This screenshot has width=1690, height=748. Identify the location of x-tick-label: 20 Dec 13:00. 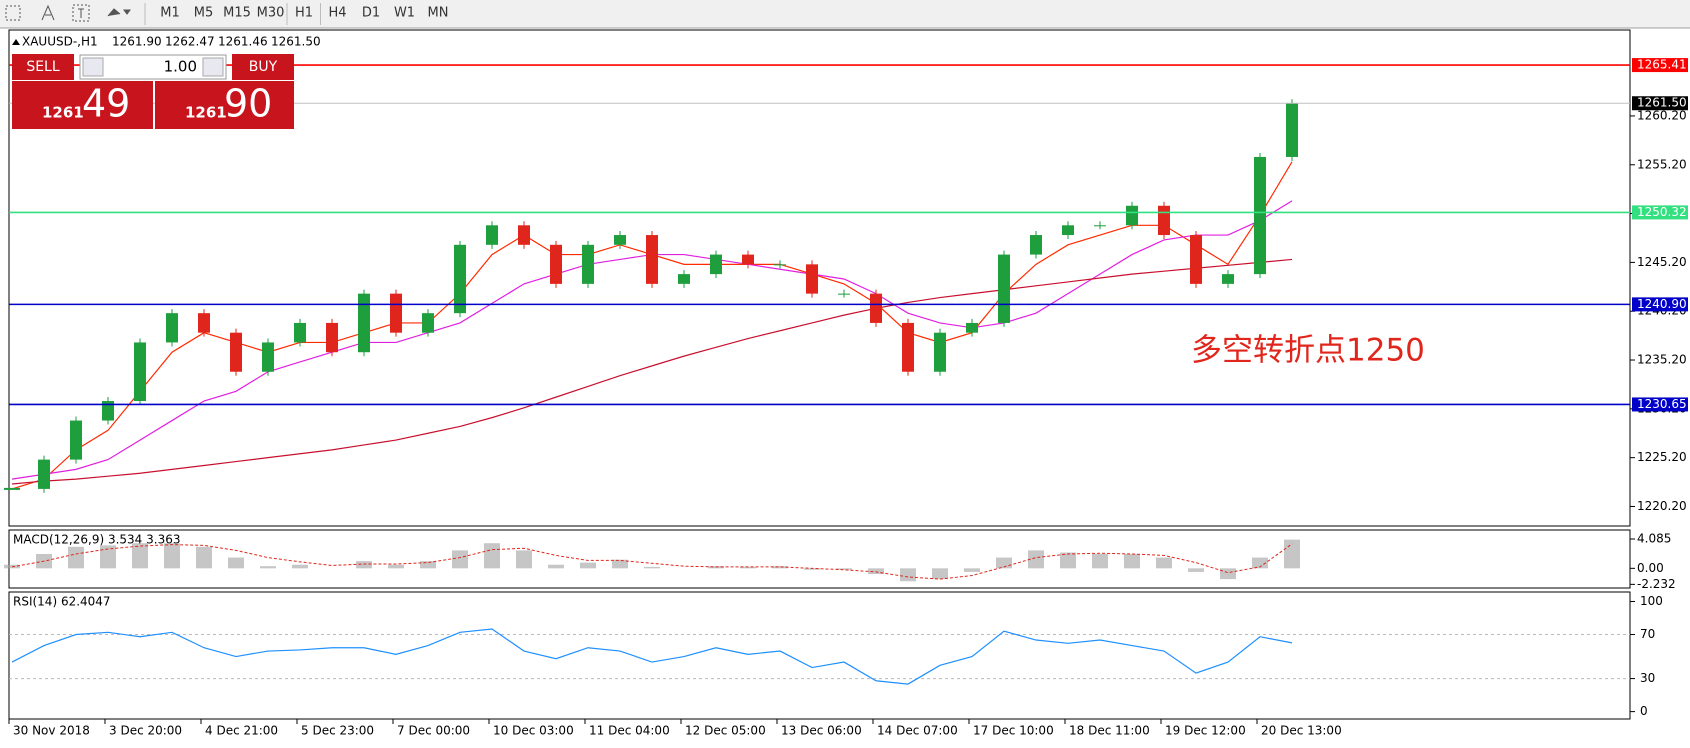
(1301, 731).